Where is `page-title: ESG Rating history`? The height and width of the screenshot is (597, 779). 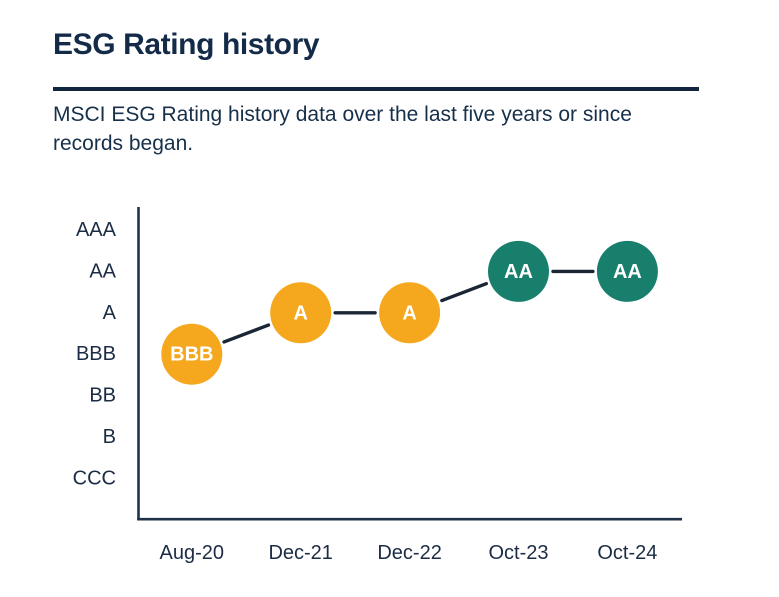 page-title: ESG Rating history is located at coordinates (186, 44).